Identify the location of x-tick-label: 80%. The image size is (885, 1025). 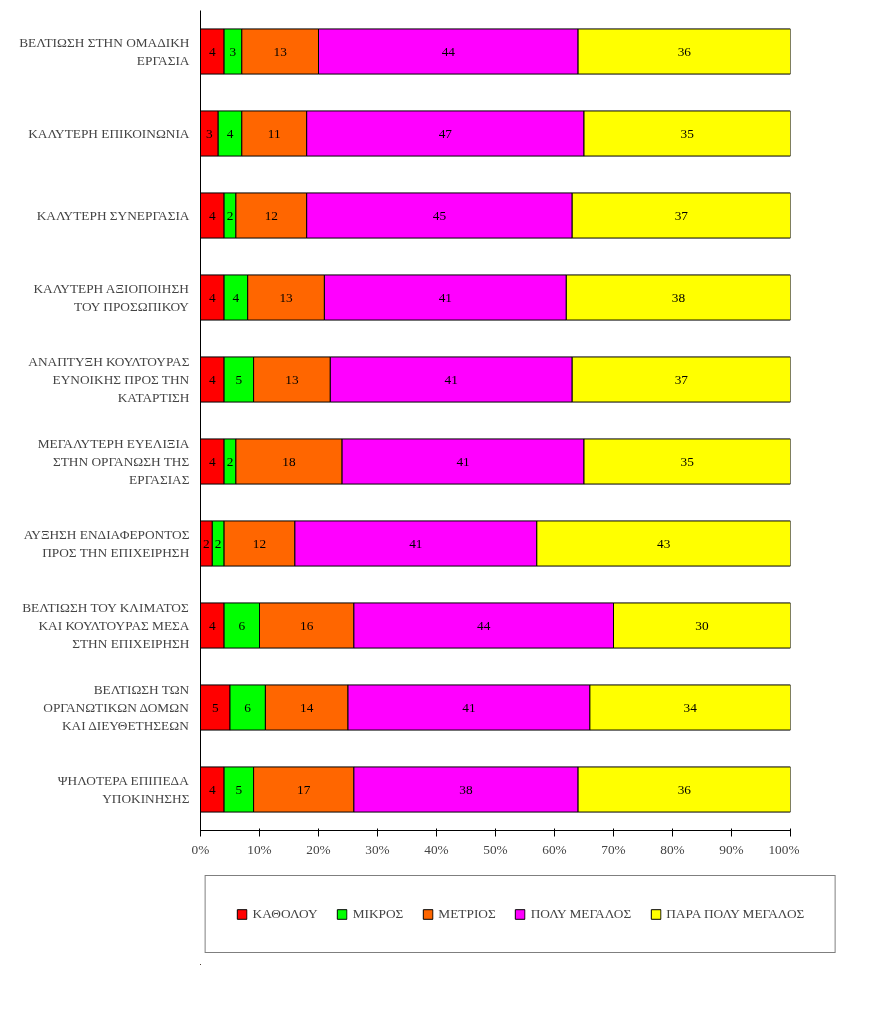
(672, 849).